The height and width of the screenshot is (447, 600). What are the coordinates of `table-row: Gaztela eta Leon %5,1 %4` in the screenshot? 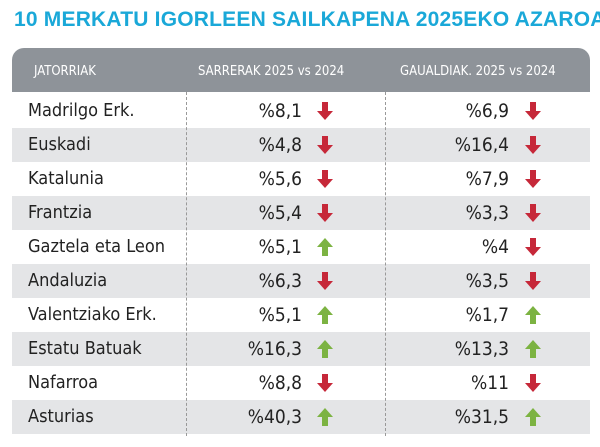 It's located at (301, 247).